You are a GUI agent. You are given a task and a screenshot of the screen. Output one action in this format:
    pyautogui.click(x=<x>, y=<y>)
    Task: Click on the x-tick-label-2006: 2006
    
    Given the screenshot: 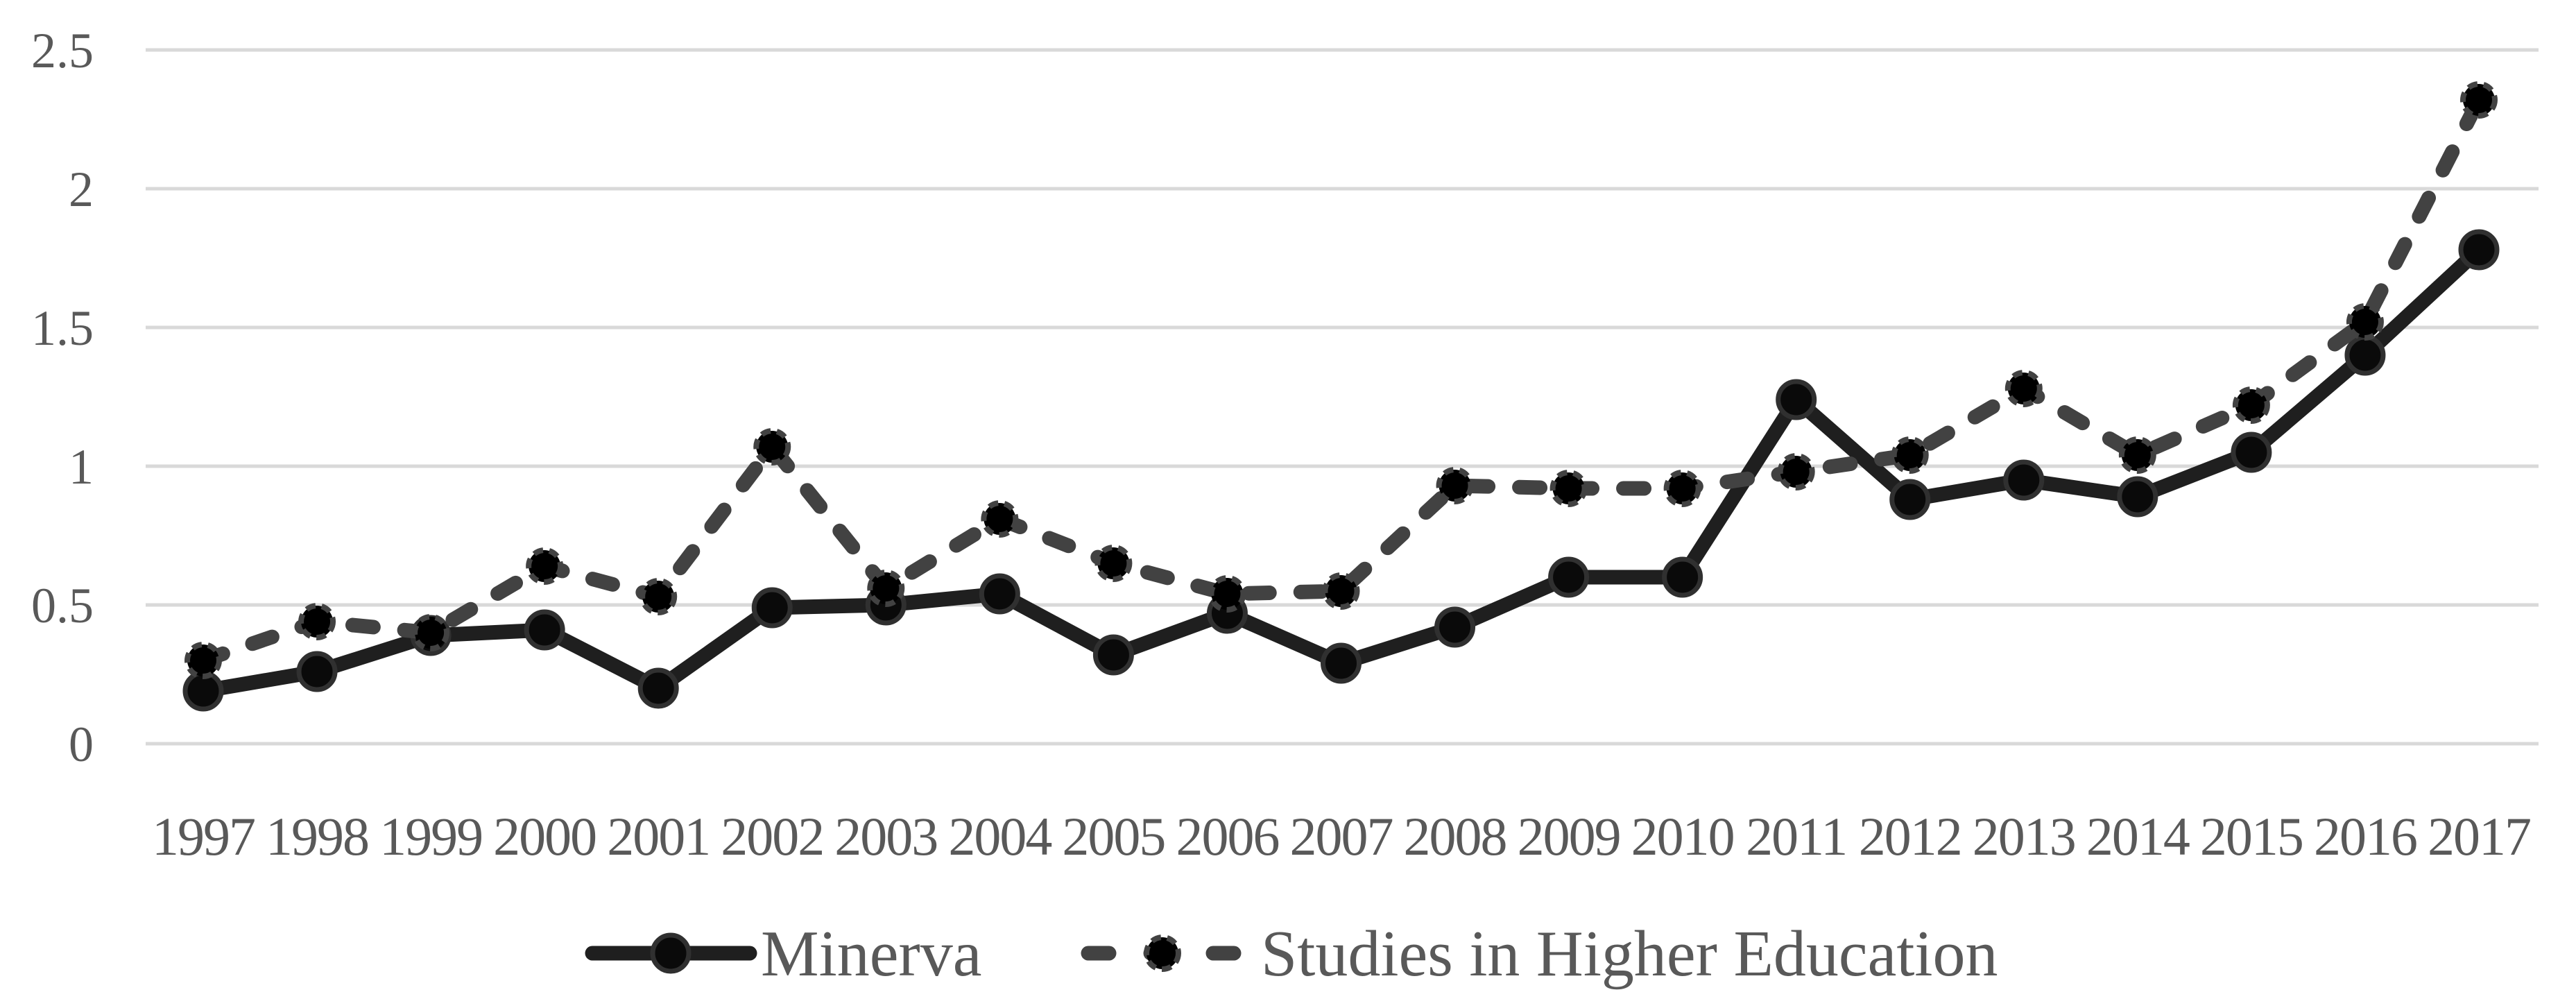 What is the action you would take?
    pyautogui.click(x=1227, y=836)
    